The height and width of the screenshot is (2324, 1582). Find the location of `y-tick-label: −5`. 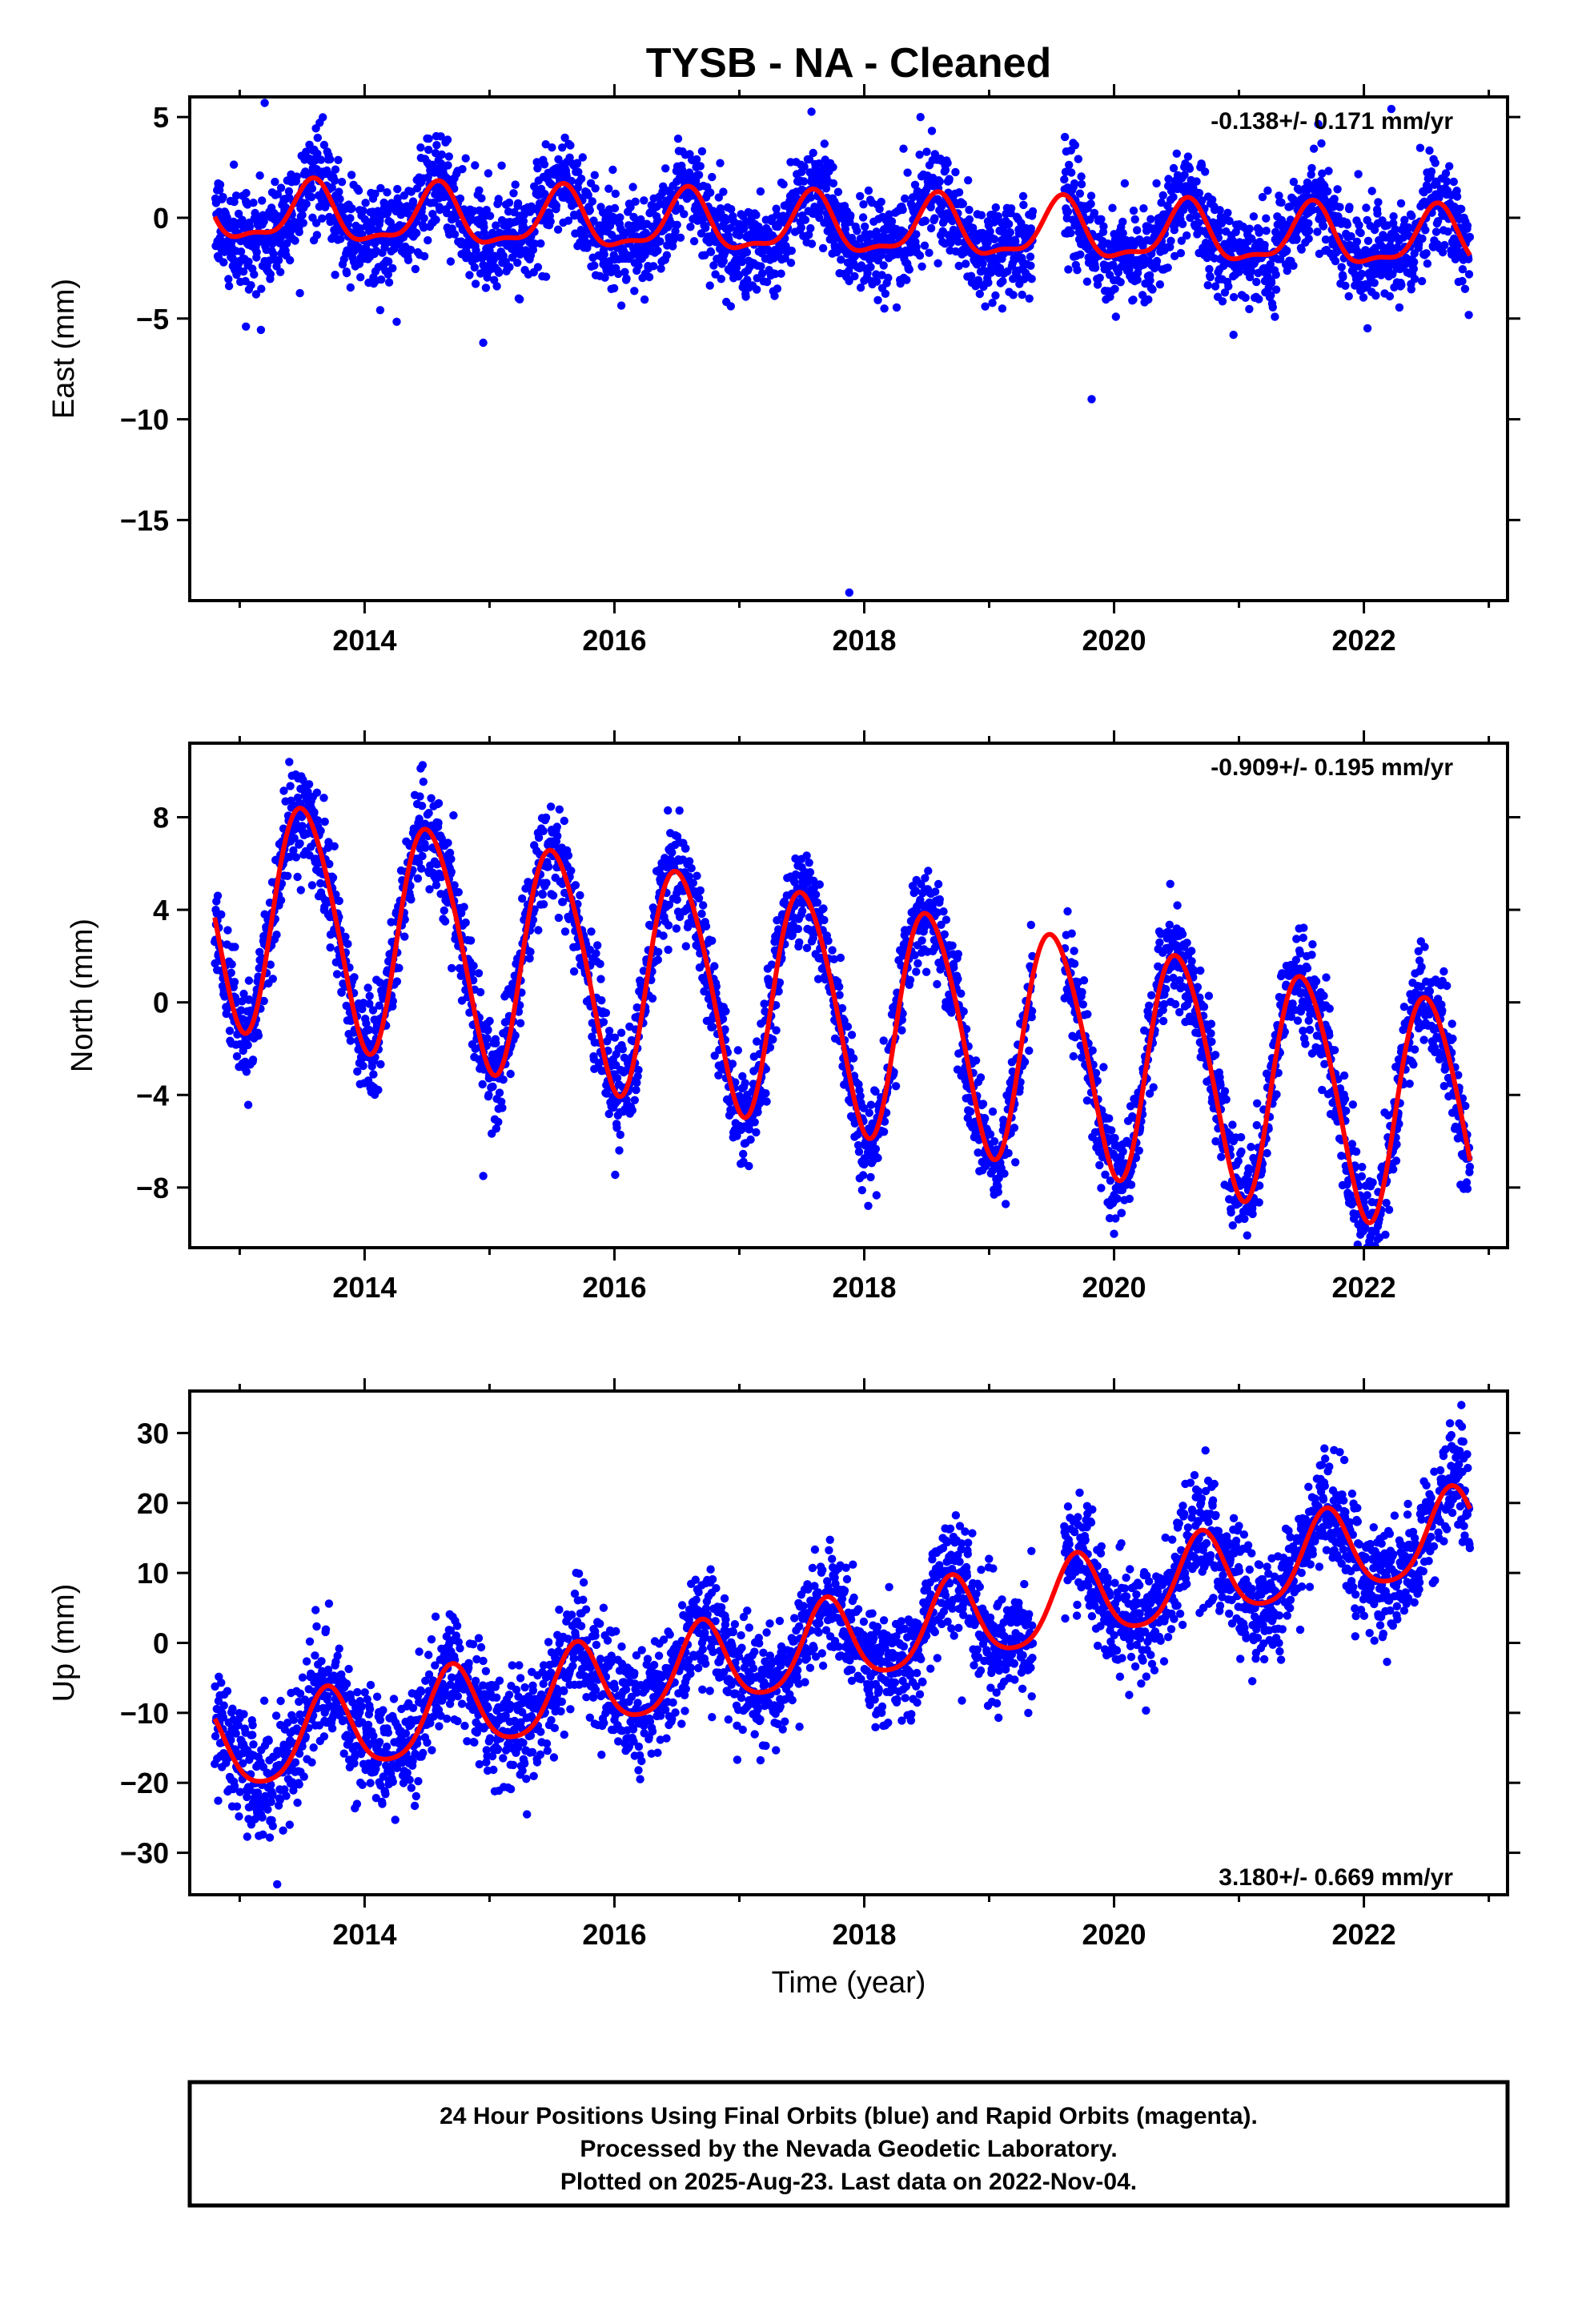

y-tick-label: −5 is located at coordinates (152, 319).